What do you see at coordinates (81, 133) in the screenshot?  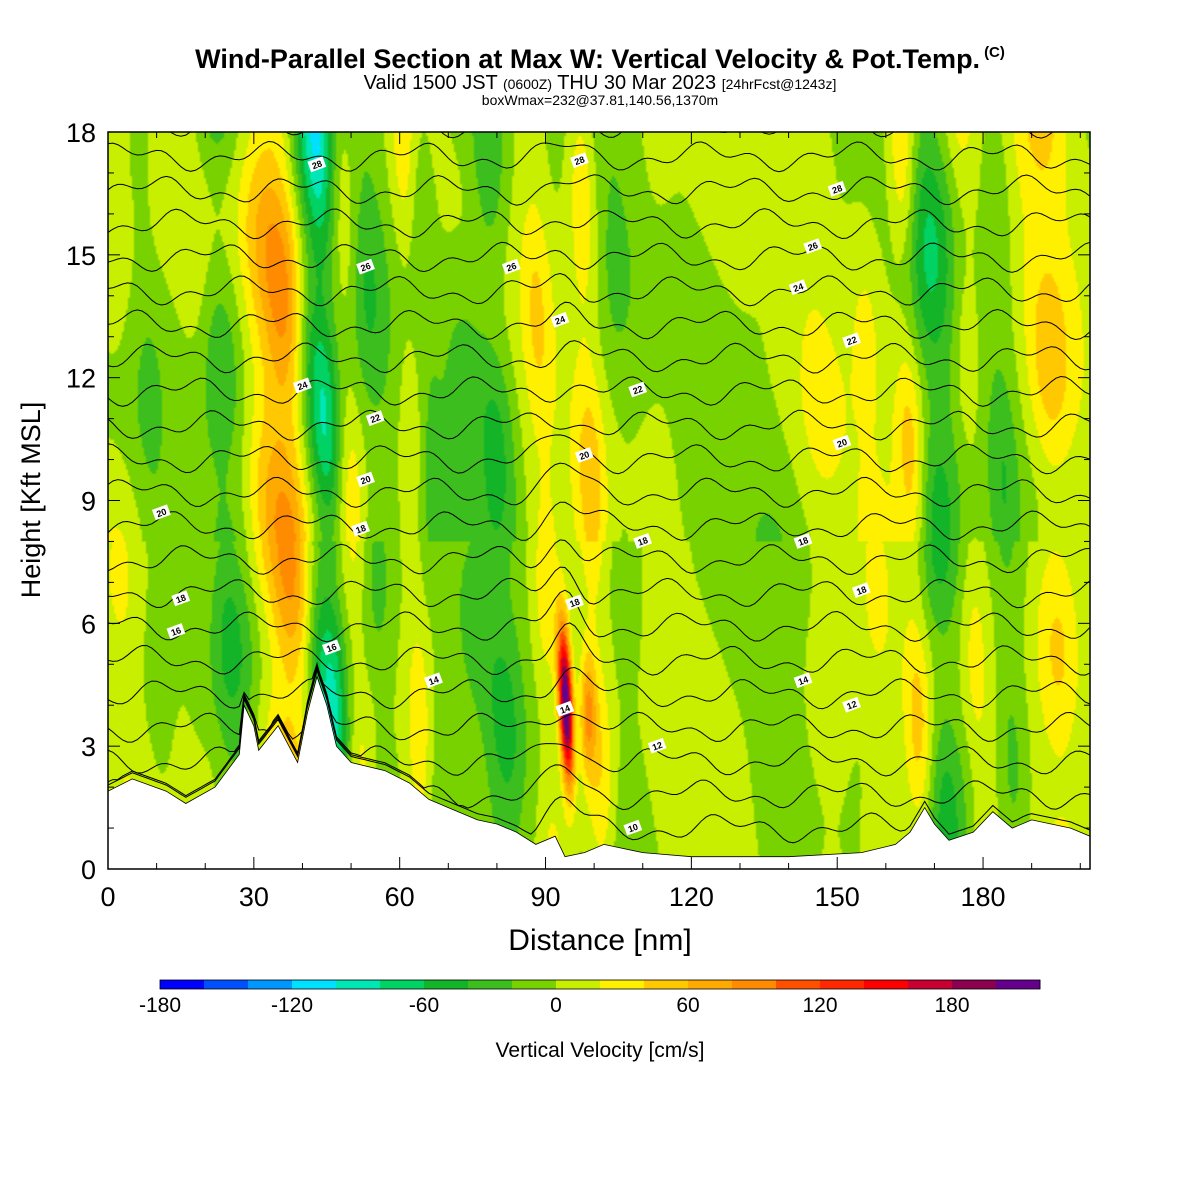 I see `y-tick-label: 18` at bounding box center [81, 133].